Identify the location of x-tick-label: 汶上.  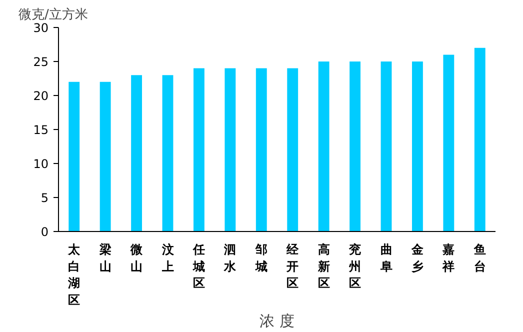
(167, 258).